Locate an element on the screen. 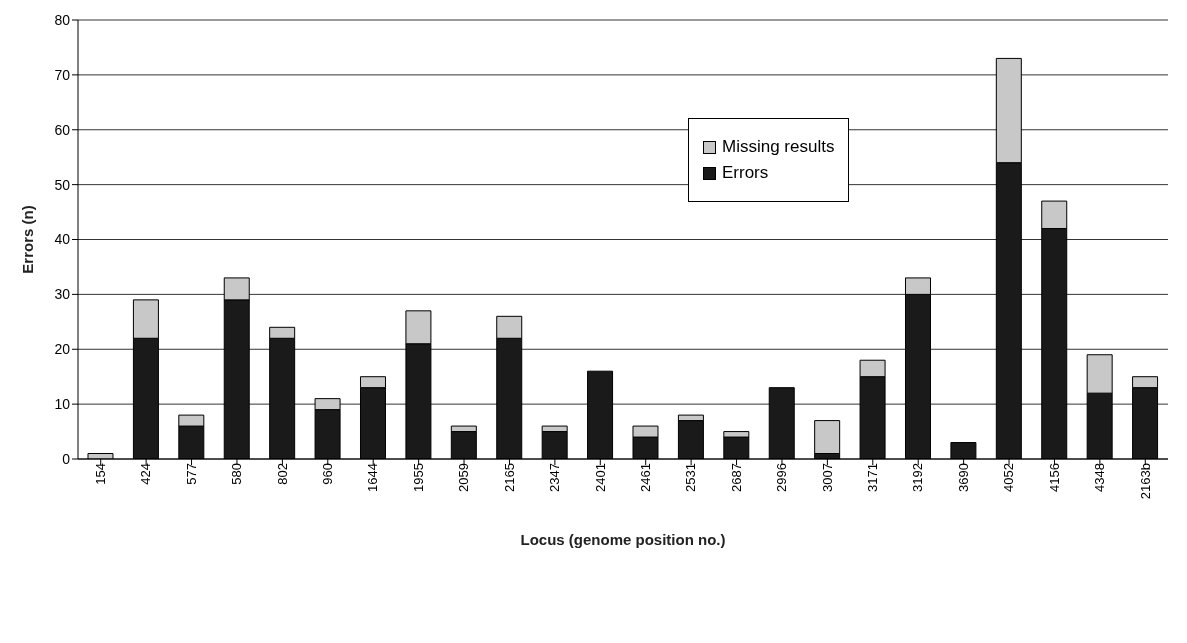 This screenshot has height=643, width=1187. x-tick-label: 4348 is located at coordinates (1100, 477).